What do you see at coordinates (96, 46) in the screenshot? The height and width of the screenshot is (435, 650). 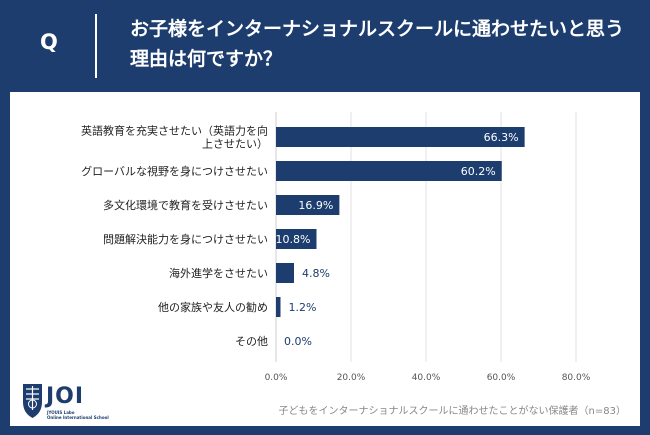 I see `header-divider` at bounding box center [96, 46].